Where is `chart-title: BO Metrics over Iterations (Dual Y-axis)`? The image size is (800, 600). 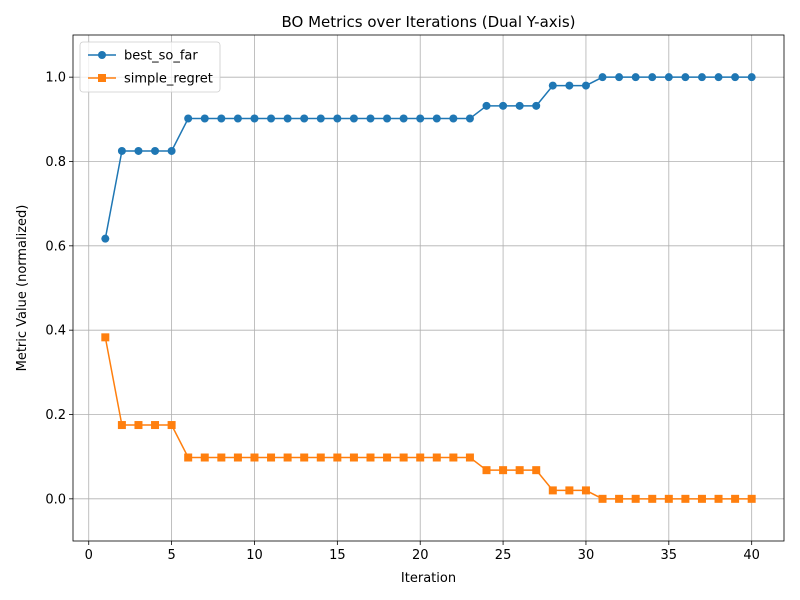
chart-title: BO Metrics over Iterations (Dual Y-axis) is located at coordinates (429, 22).